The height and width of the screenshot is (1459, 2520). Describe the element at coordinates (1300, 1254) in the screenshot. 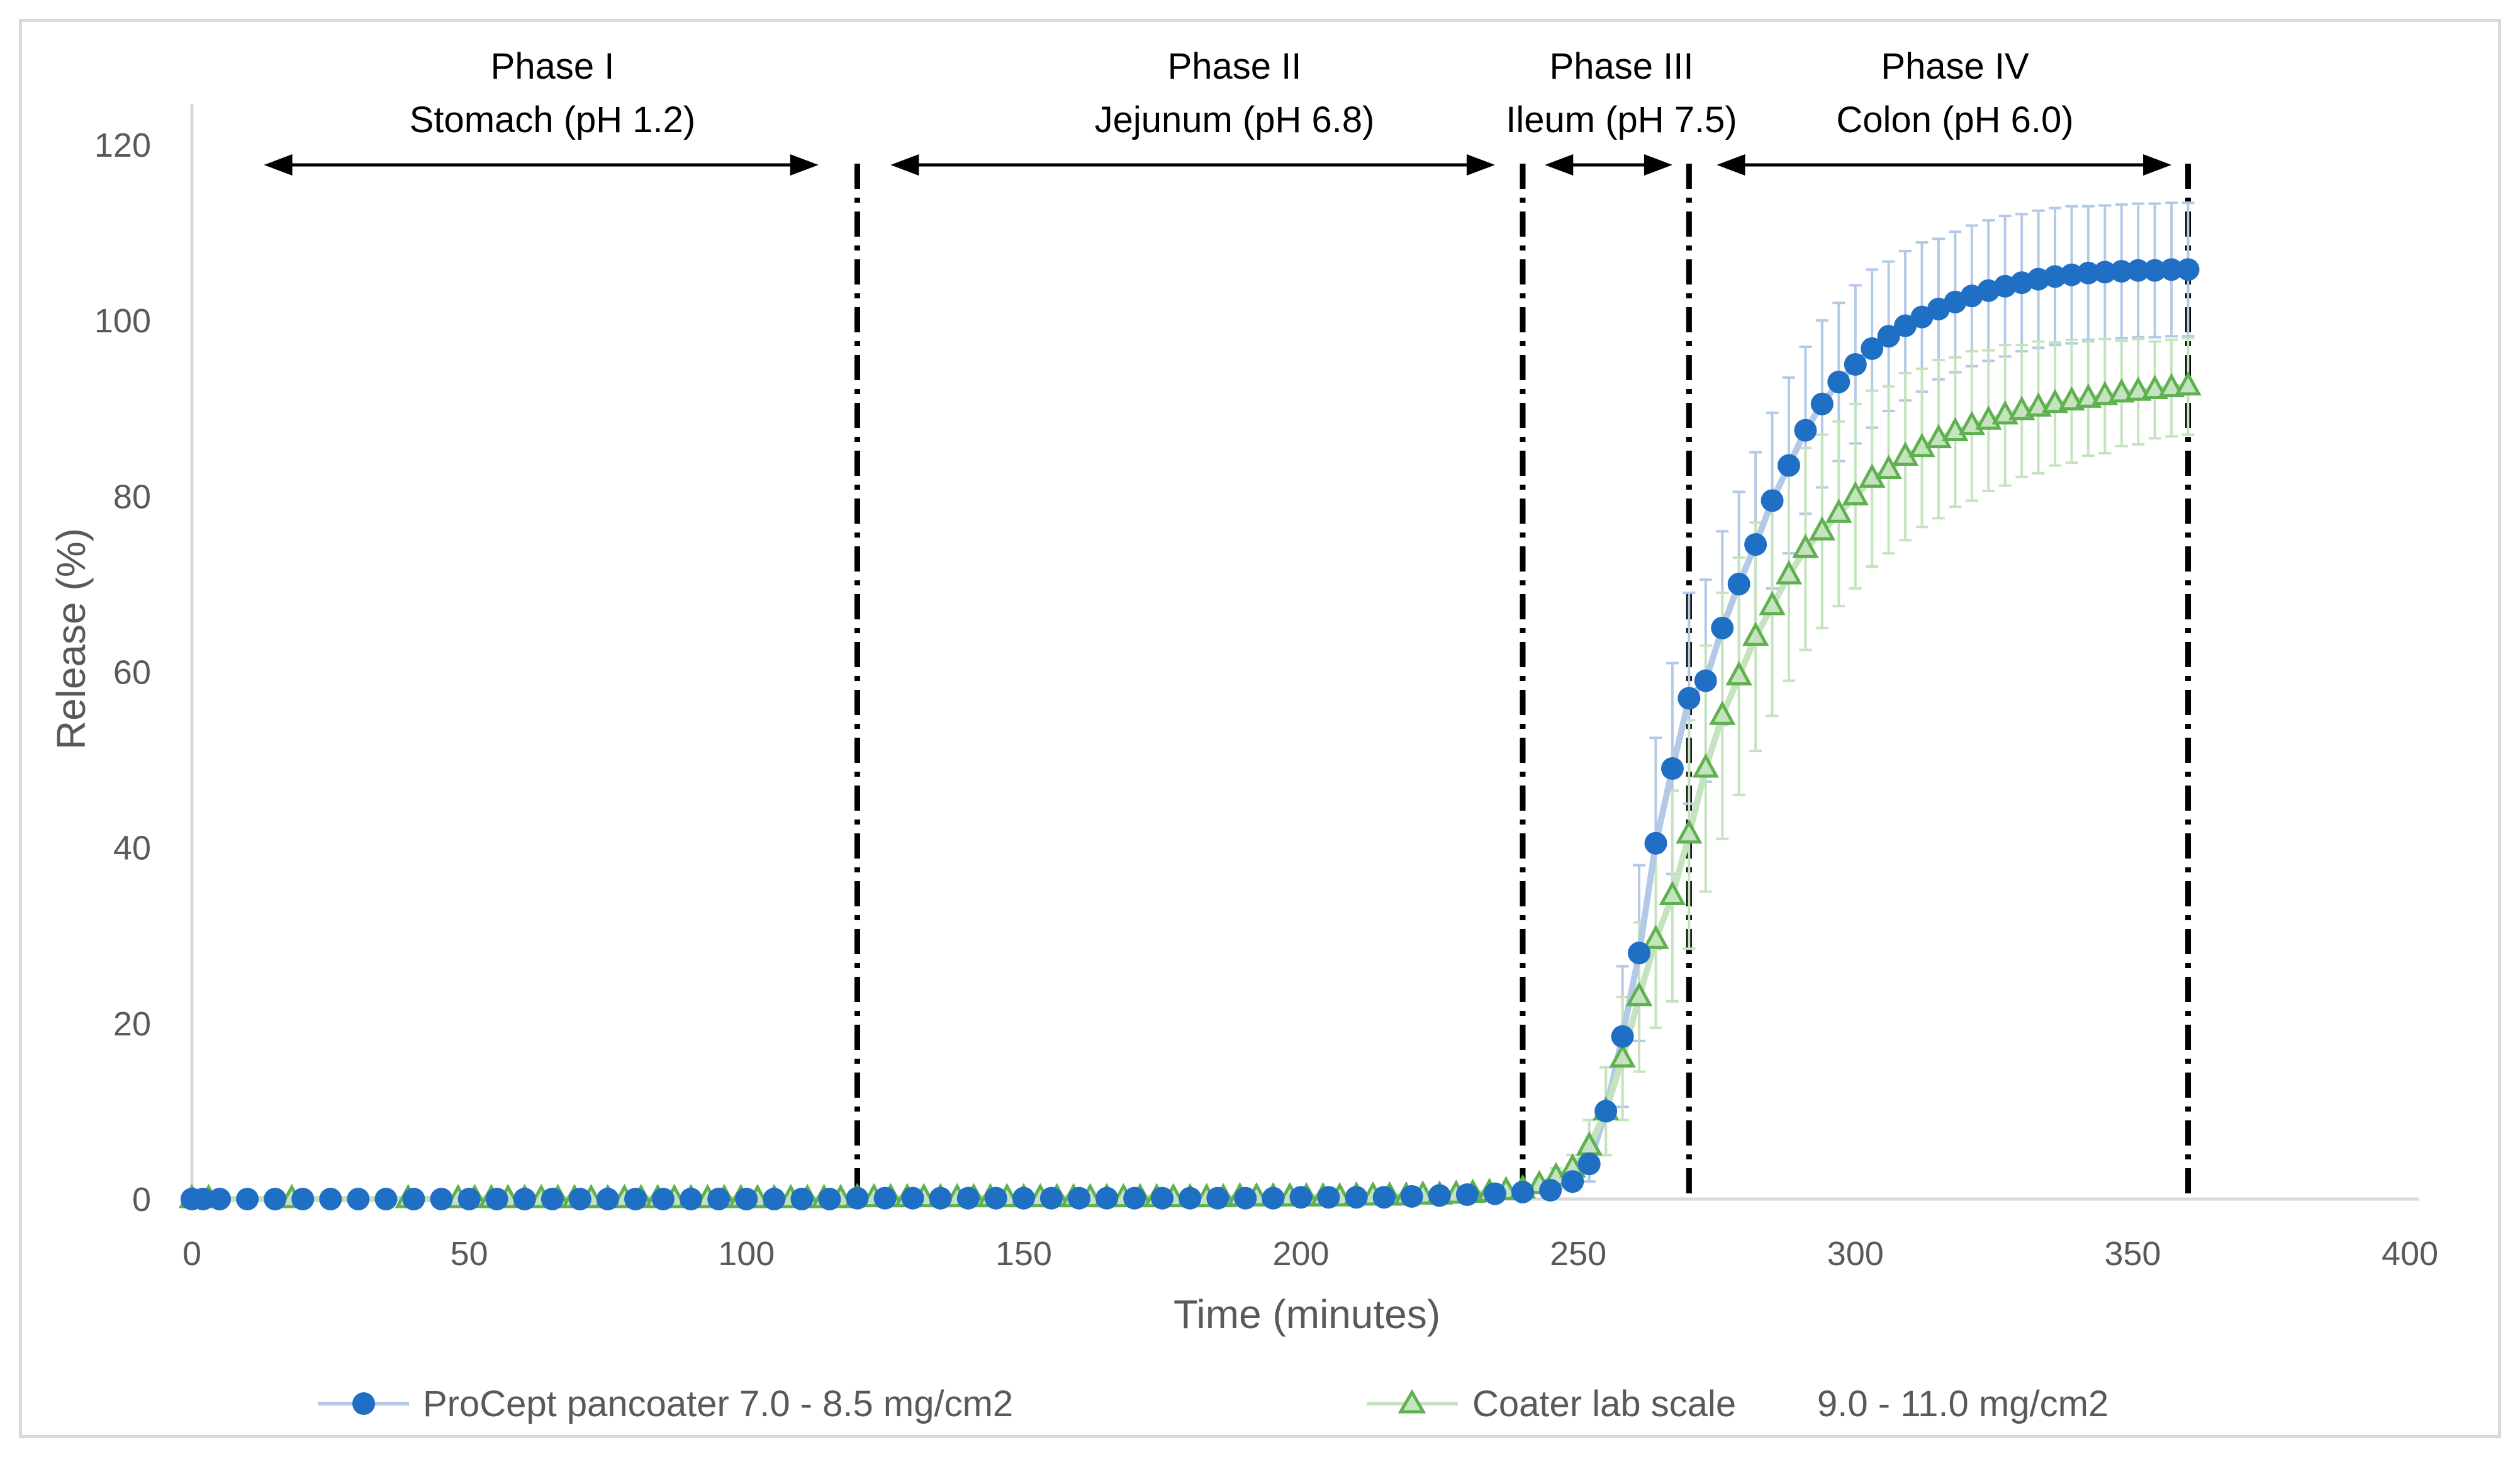

I see `x-tick-label: 200` at that location.